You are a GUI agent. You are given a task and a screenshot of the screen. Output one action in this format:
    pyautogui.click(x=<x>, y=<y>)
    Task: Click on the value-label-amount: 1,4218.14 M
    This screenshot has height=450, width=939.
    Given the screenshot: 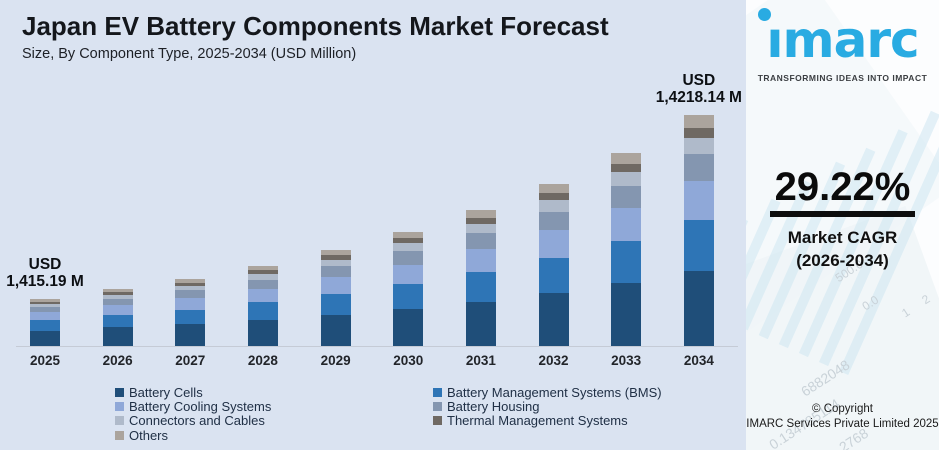 What is the action you would take?
    pyautogui.click(x=698, y=97)
    